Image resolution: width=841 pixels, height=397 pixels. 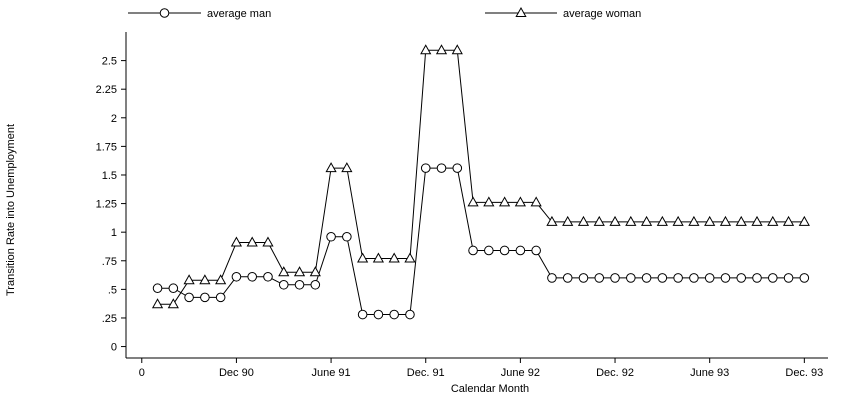 What do you see at coordinates (804, 373) in the screenshot?
I see `x-tick-label: Dec. 93` at bounding box center [804, 373].